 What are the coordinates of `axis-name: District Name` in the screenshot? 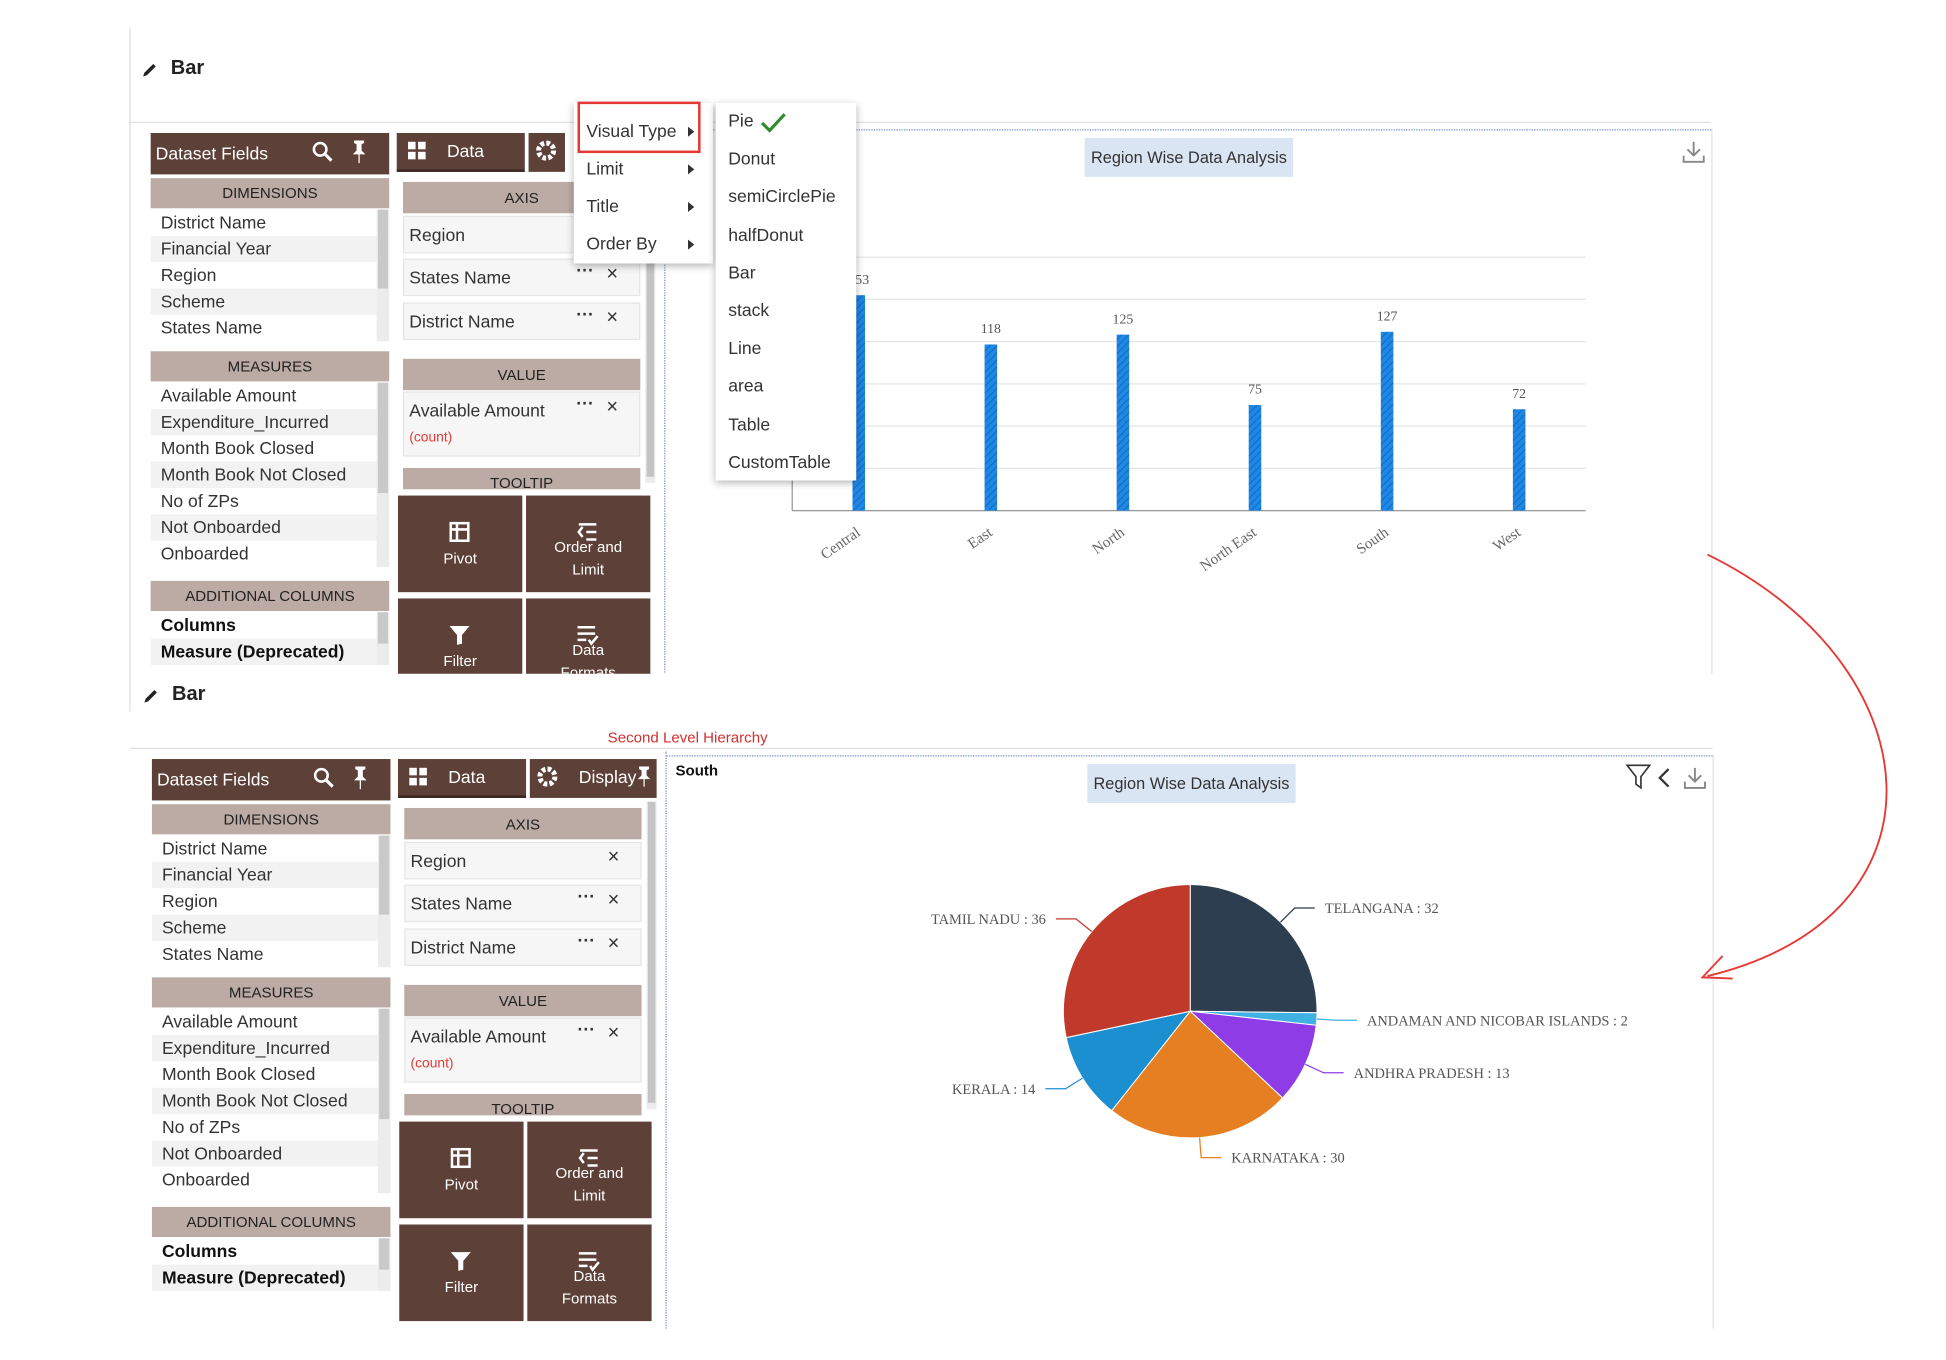 It's located at (463, 947).